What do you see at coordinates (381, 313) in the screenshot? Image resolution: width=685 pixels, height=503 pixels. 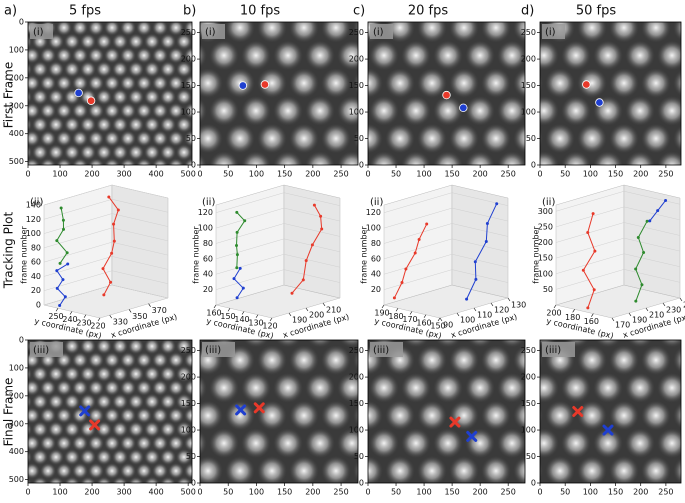 I see `y-tick-label: 190` at bounding box center [381, 313].